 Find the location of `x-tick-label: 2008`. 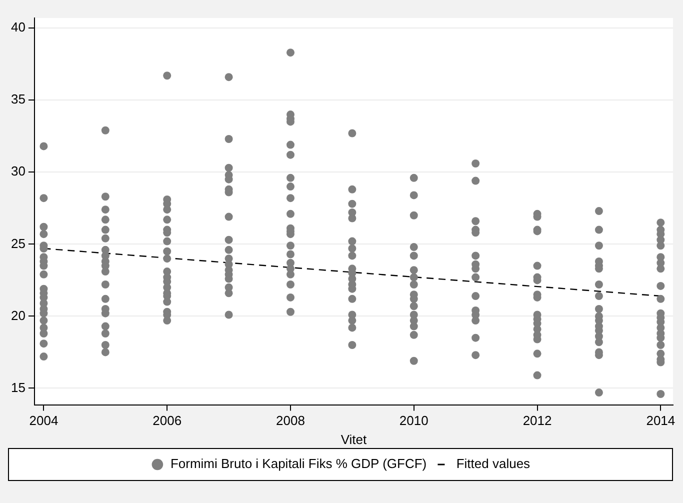

x-tick-label: 2008 is located at coordinates (290, 420).